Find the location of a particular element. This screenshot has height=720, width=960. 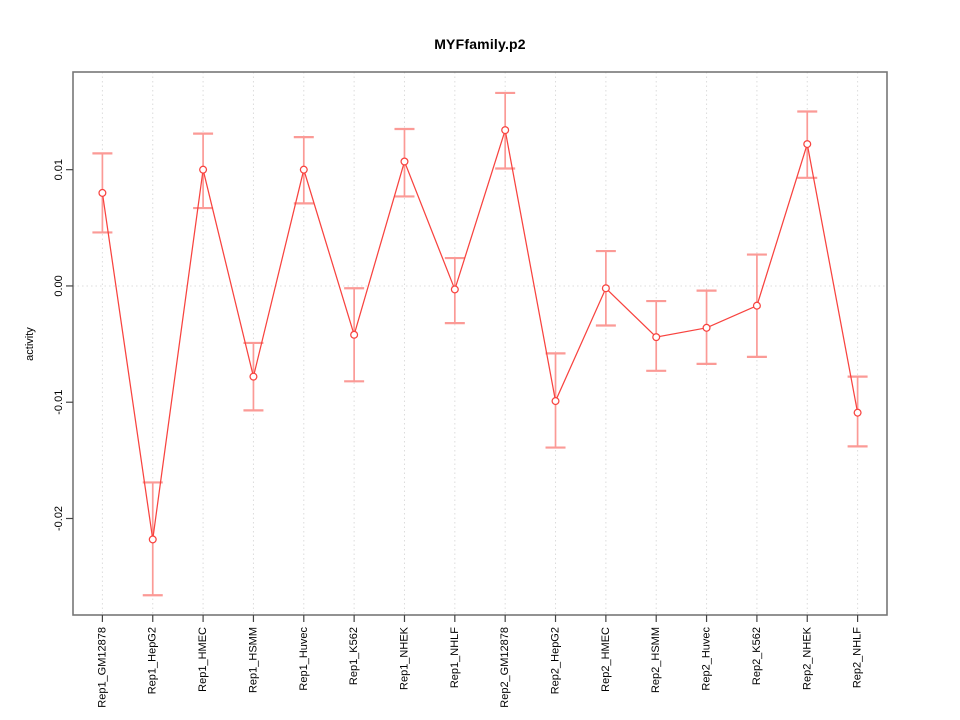

y-tick-label: -0.01 is located at coordinates (59, 402).